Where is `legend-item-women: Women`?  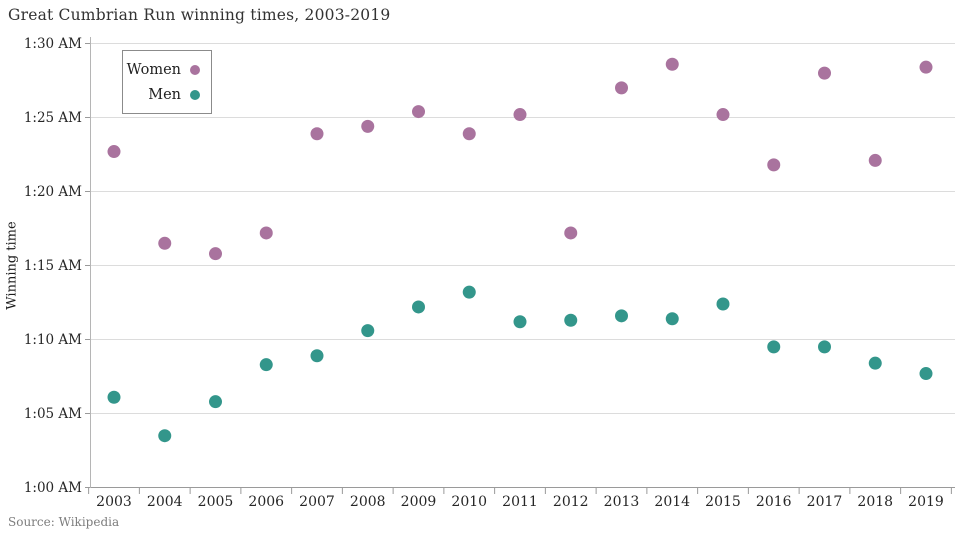 legend-item-women: Women is located at coordinates (167, 69).